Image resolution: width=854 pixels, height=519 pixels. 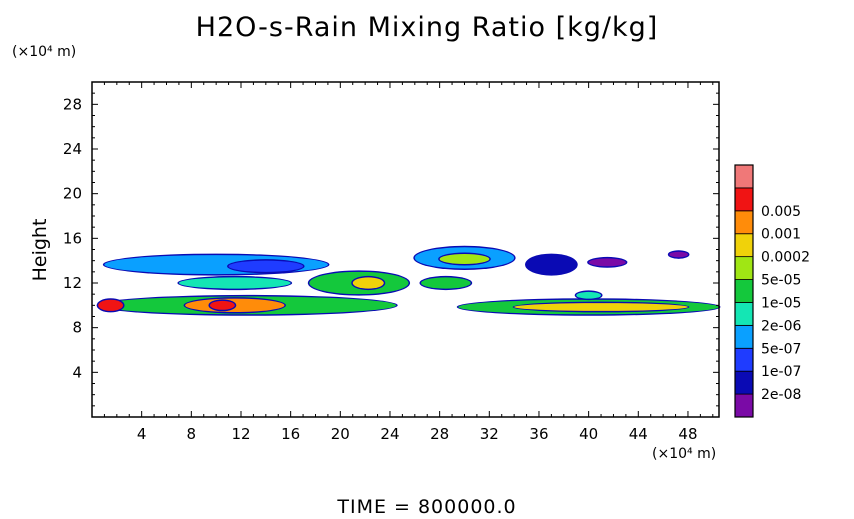 What do you see at coordinates (781, 303) in the screenshot?
I see `legend-label: 1e-05` at bounding box center [781, 303].